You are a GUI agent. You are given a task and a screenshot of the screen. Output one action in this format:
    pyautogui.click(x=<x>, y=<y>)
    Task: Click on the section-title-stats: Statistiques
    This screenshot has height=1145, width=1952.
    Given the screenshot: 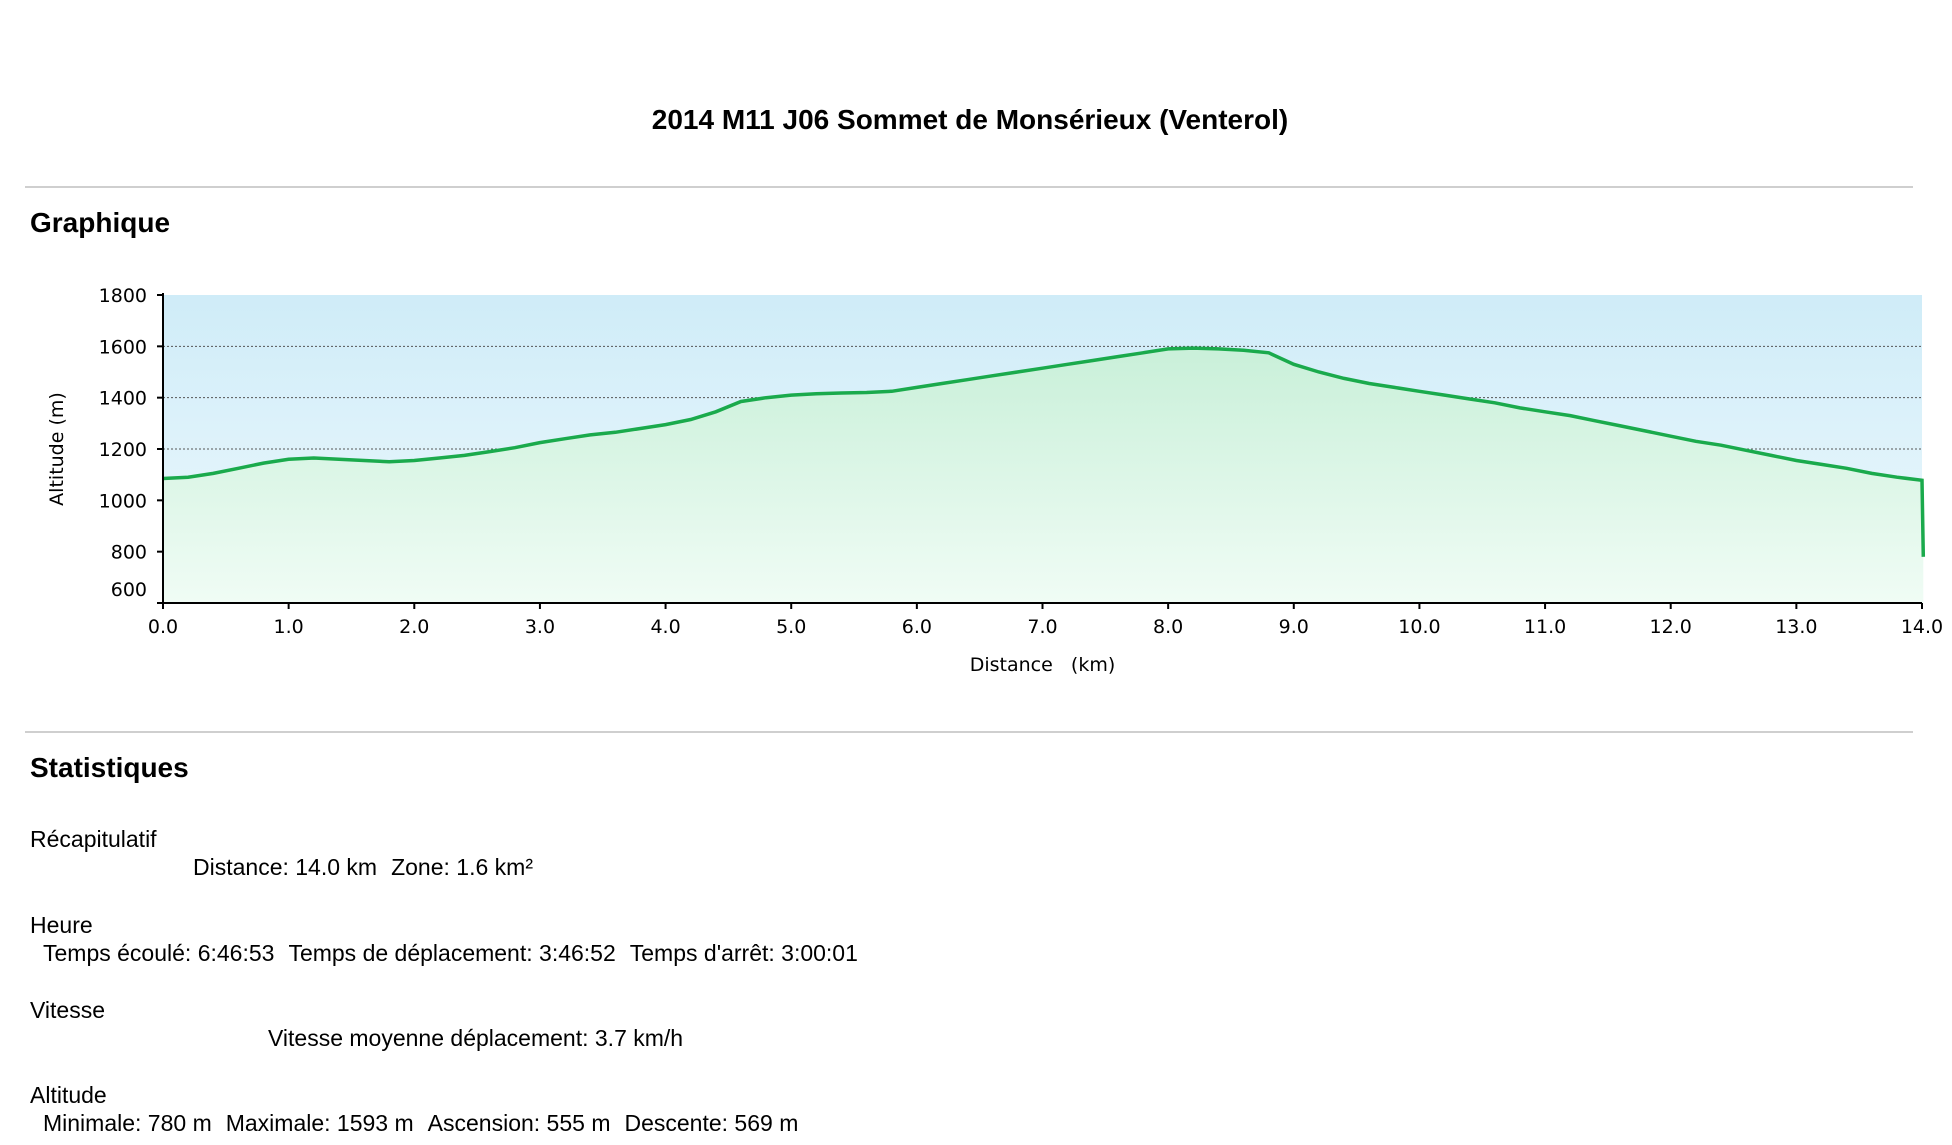 What is the action you would take?
    pyautogui.click(x=109, y=767)
    